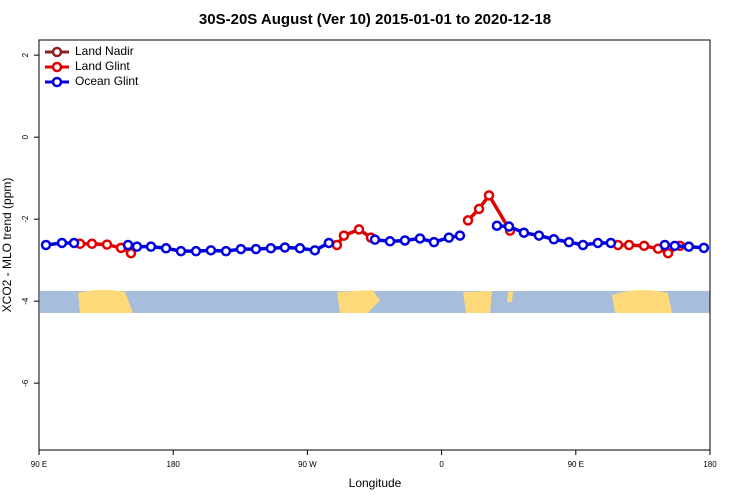 The height and width of the screenshot is (500, 750). Describe the element at coordinates (7, 245) in the screenshot. I see `y-axis-label: XCO2 - MLO trend (ppm)` at that location.